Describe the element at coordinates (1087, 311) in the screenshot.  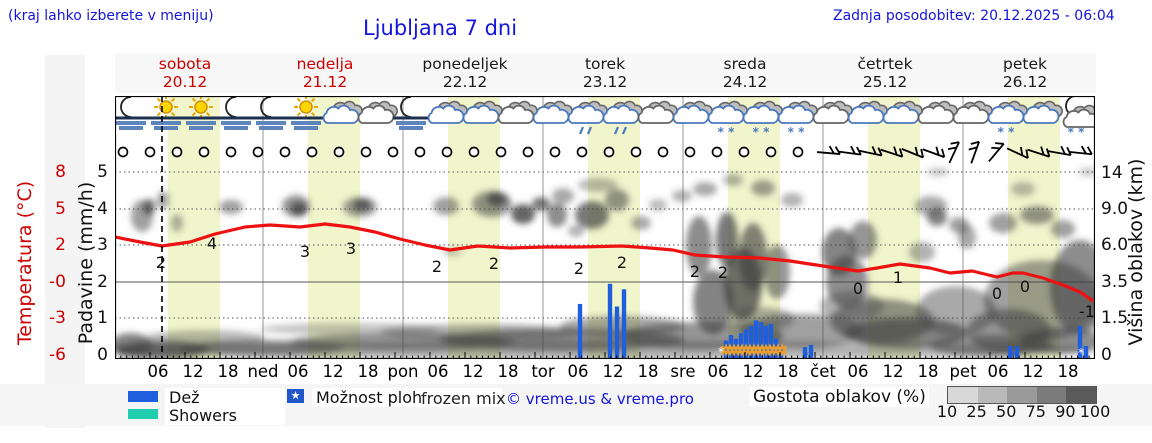
I see `temperature-value-label: -1` at that location.